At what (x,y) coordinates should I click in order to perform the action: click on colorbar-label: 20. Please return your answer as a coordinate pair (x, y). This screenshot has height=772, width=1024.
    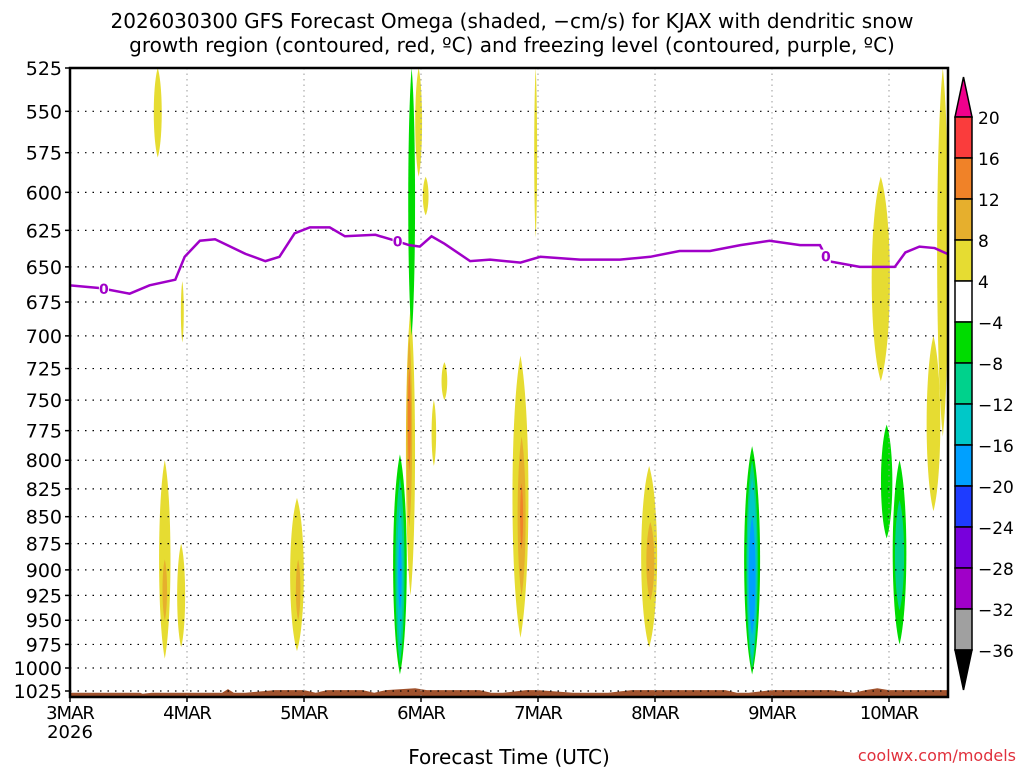
    Looking at the image, I should click on (989, 119).